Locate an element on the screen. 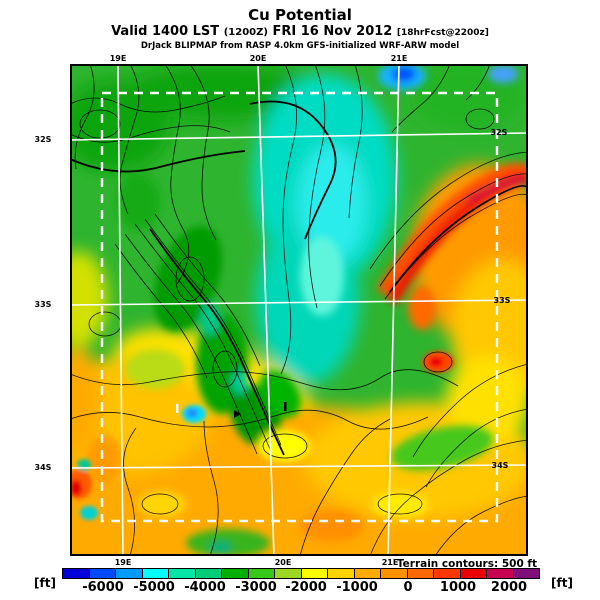  colorbar-tick-label: 2000 is located at coordinates (509, 587).